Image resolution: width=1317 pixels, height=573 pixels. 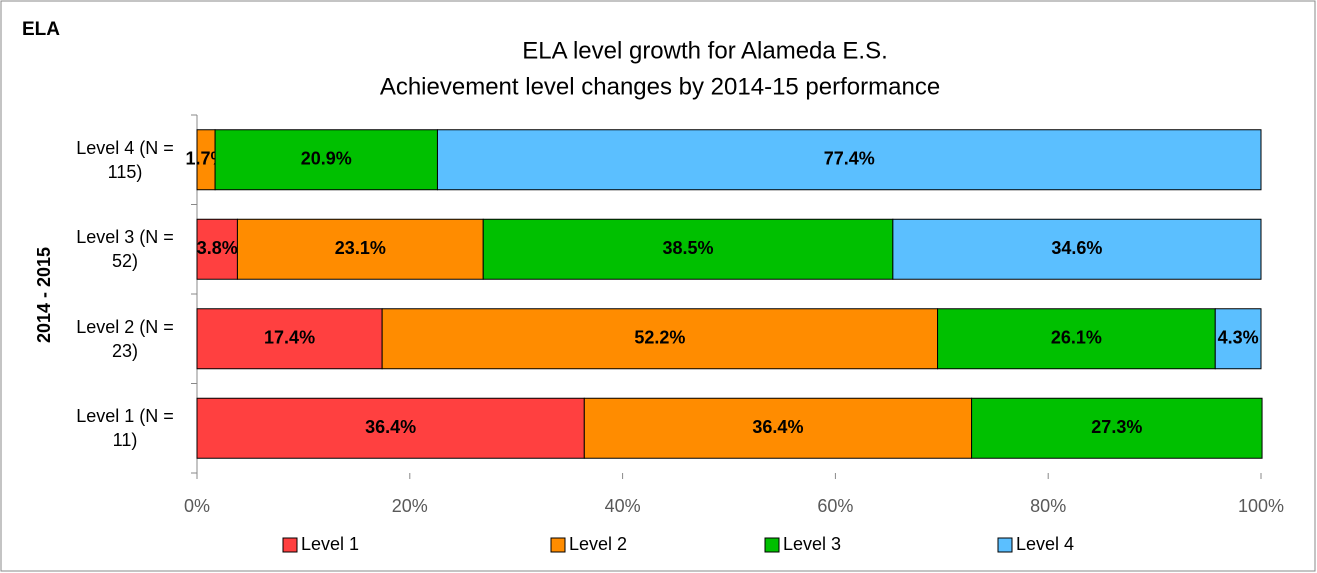 What do you see at coordinates (598, 544) in the screenshot?
I see `legend-label: Level 2` at bounding box center [598, 544].